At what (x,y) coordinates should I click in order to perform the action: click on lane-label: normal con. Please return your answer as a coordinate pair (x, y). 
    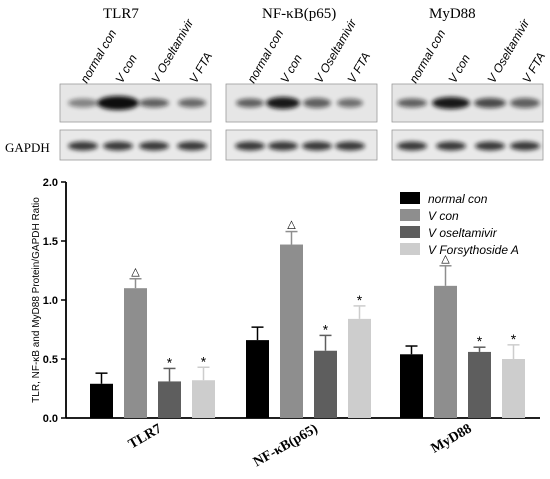
    Looking at the image, I should click on (427, 56).